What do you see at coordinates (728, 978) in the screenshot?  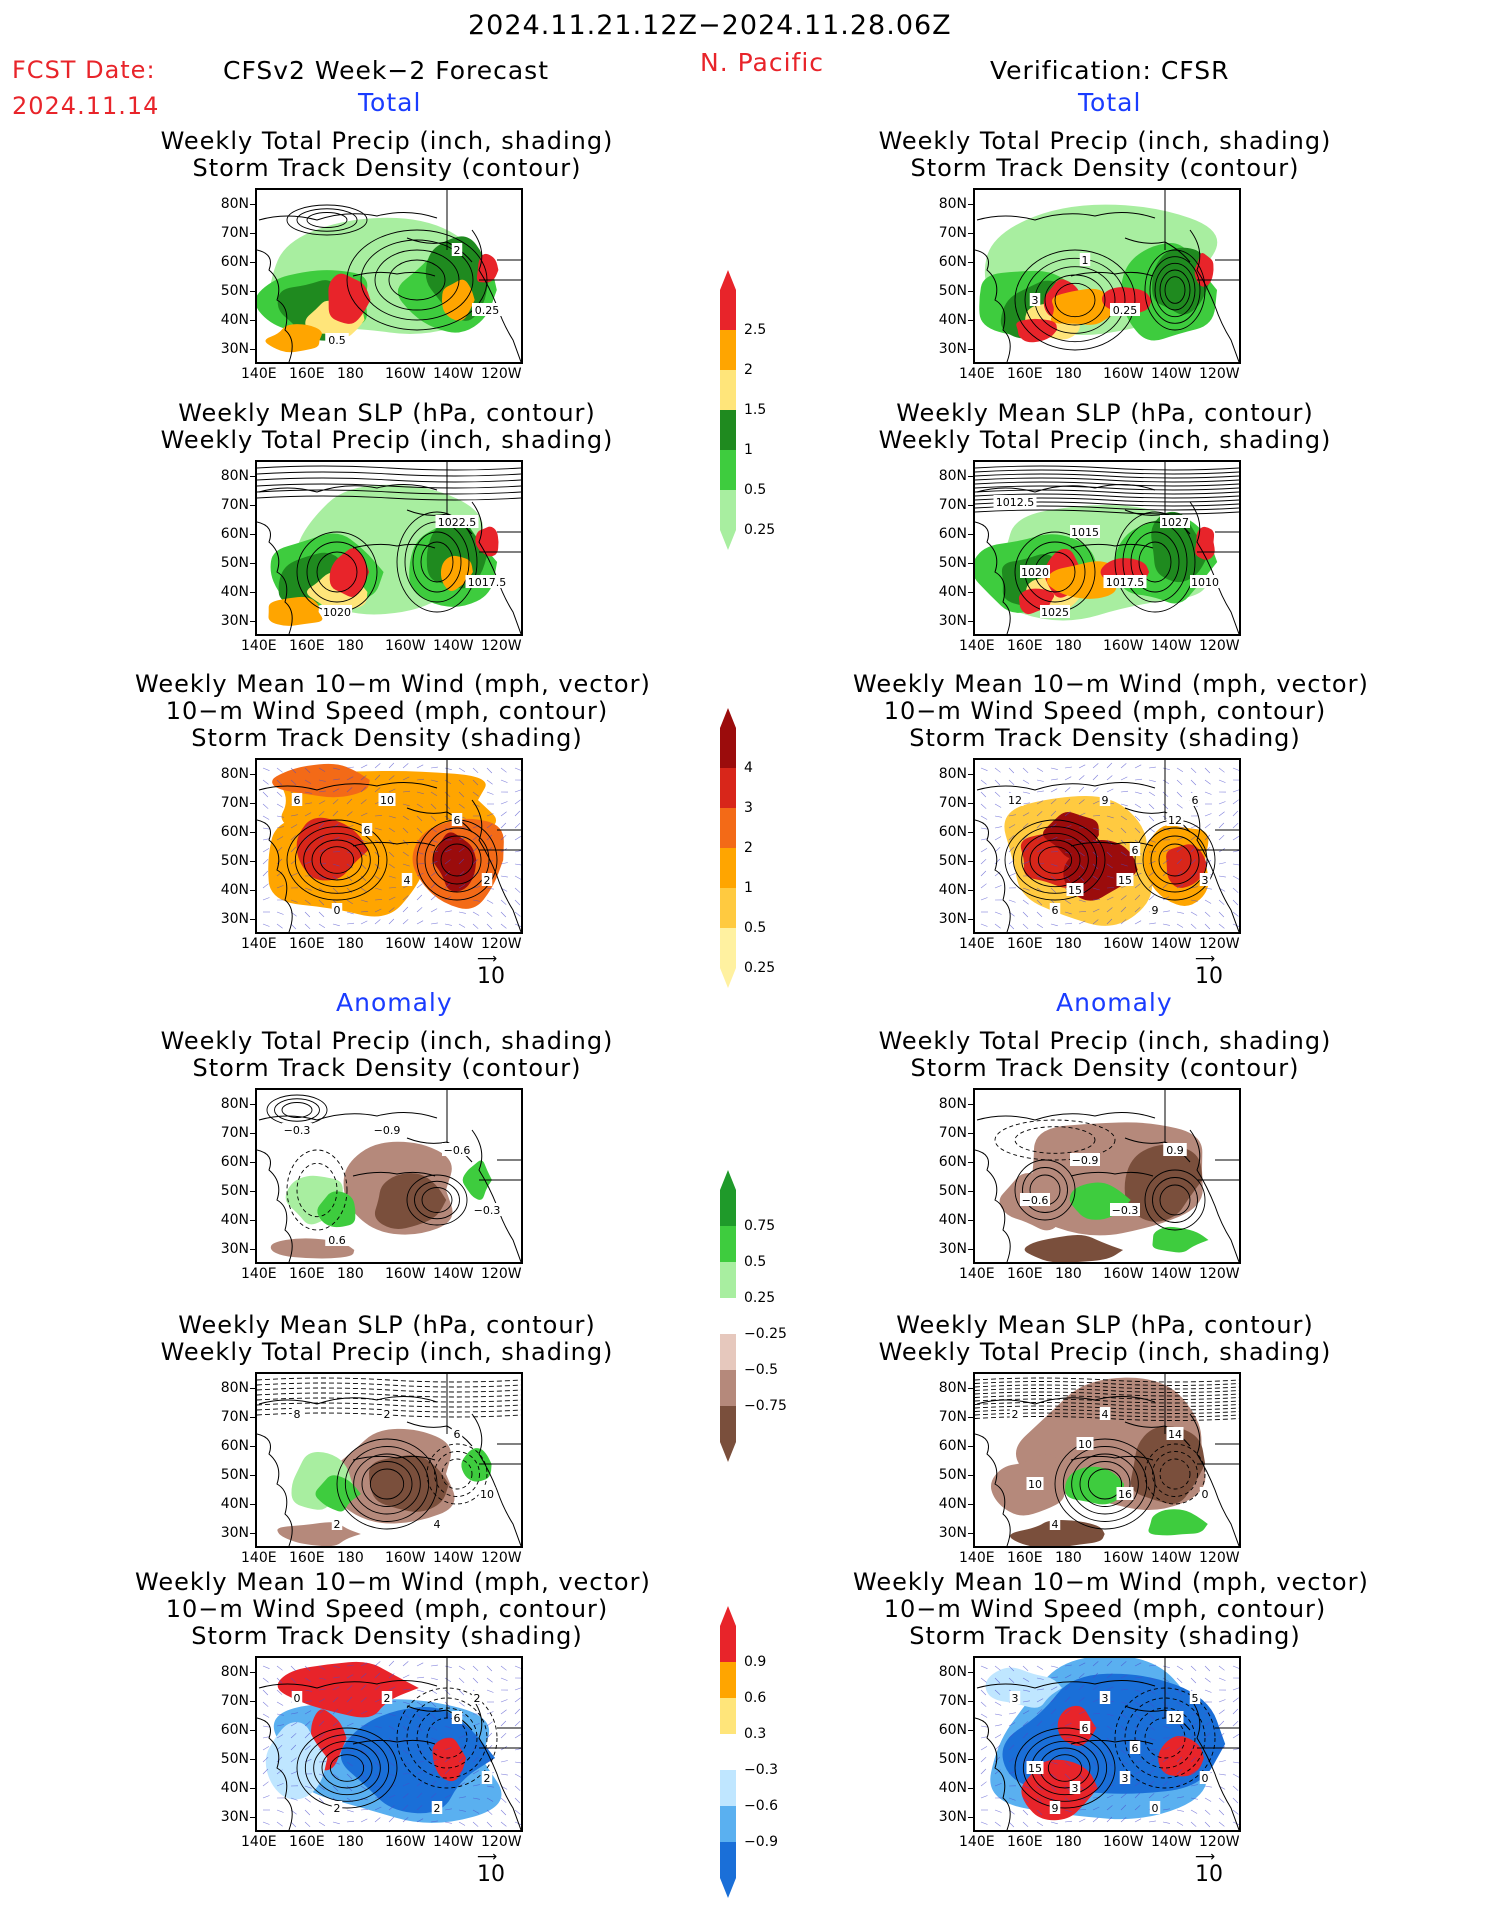 I see `colorbar-bottom-arrow` at bounding box center [728, 978].